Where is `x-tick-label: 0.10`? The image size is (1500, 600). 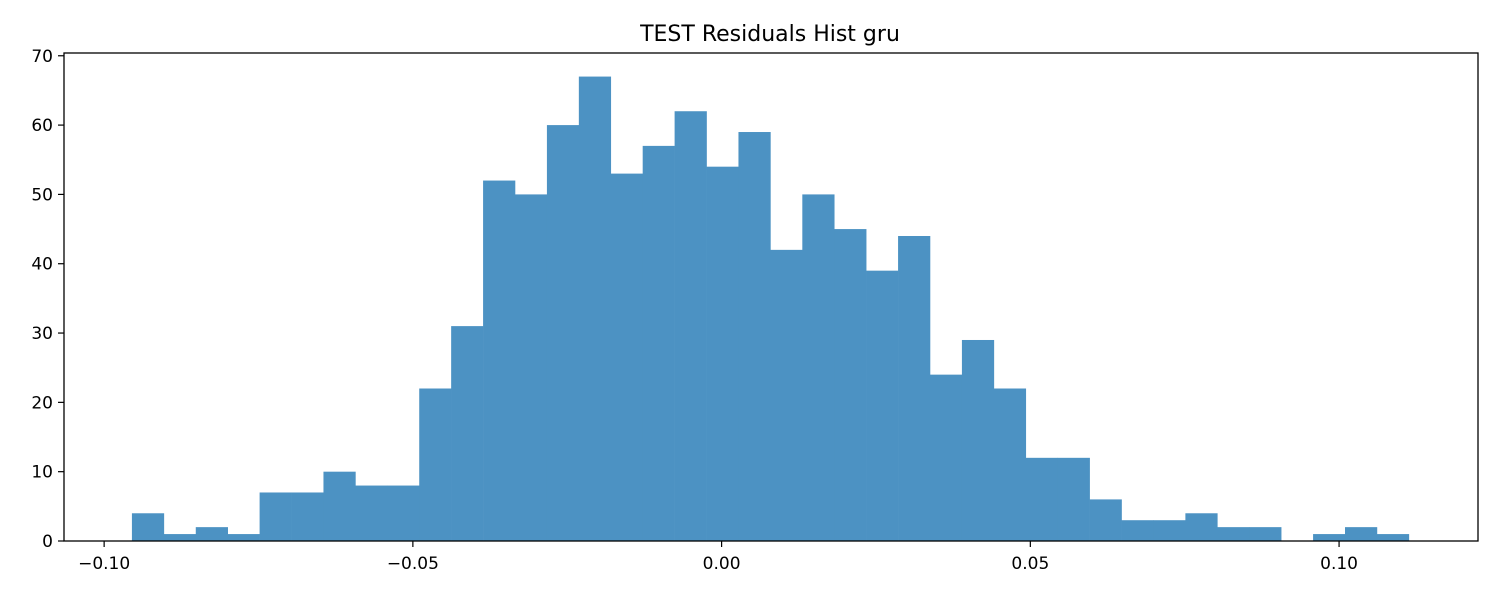 x-tick-label: 0.10 is located at coordinates (1339, 564).